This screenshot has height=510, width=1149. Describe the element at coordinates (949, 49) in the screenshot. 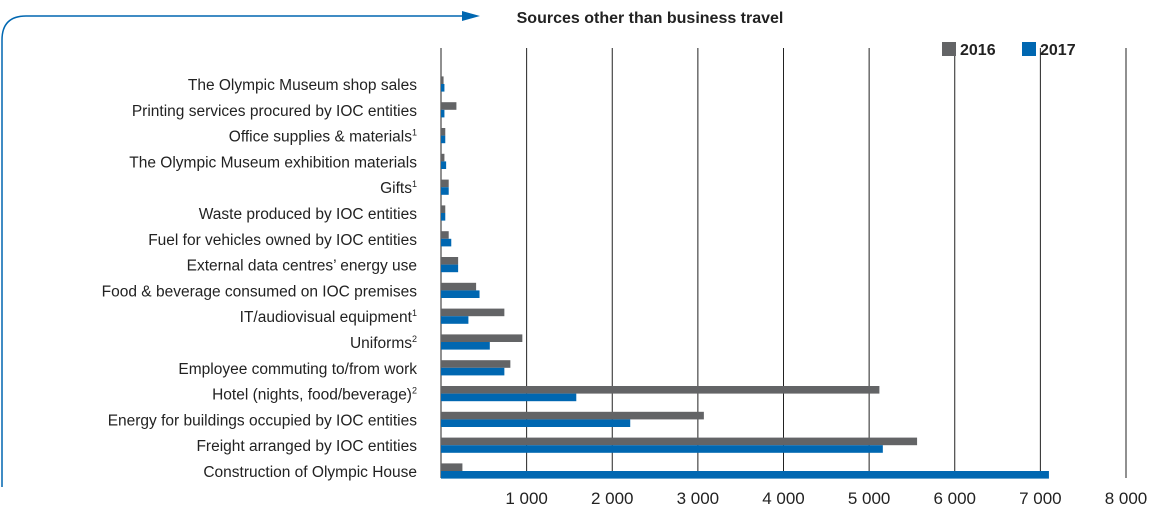

I see `legend-swatch-2016` at that location.